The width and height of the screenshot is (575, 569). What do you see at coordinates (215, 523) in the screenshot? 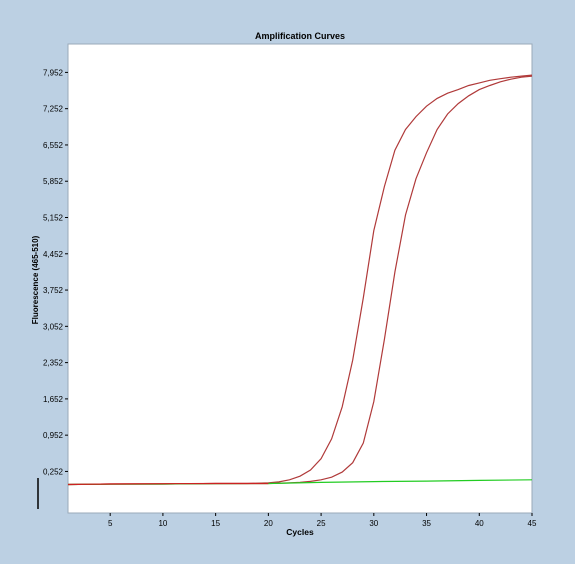
I see `x-tick-label: 15` at bounding box center [215, 523].